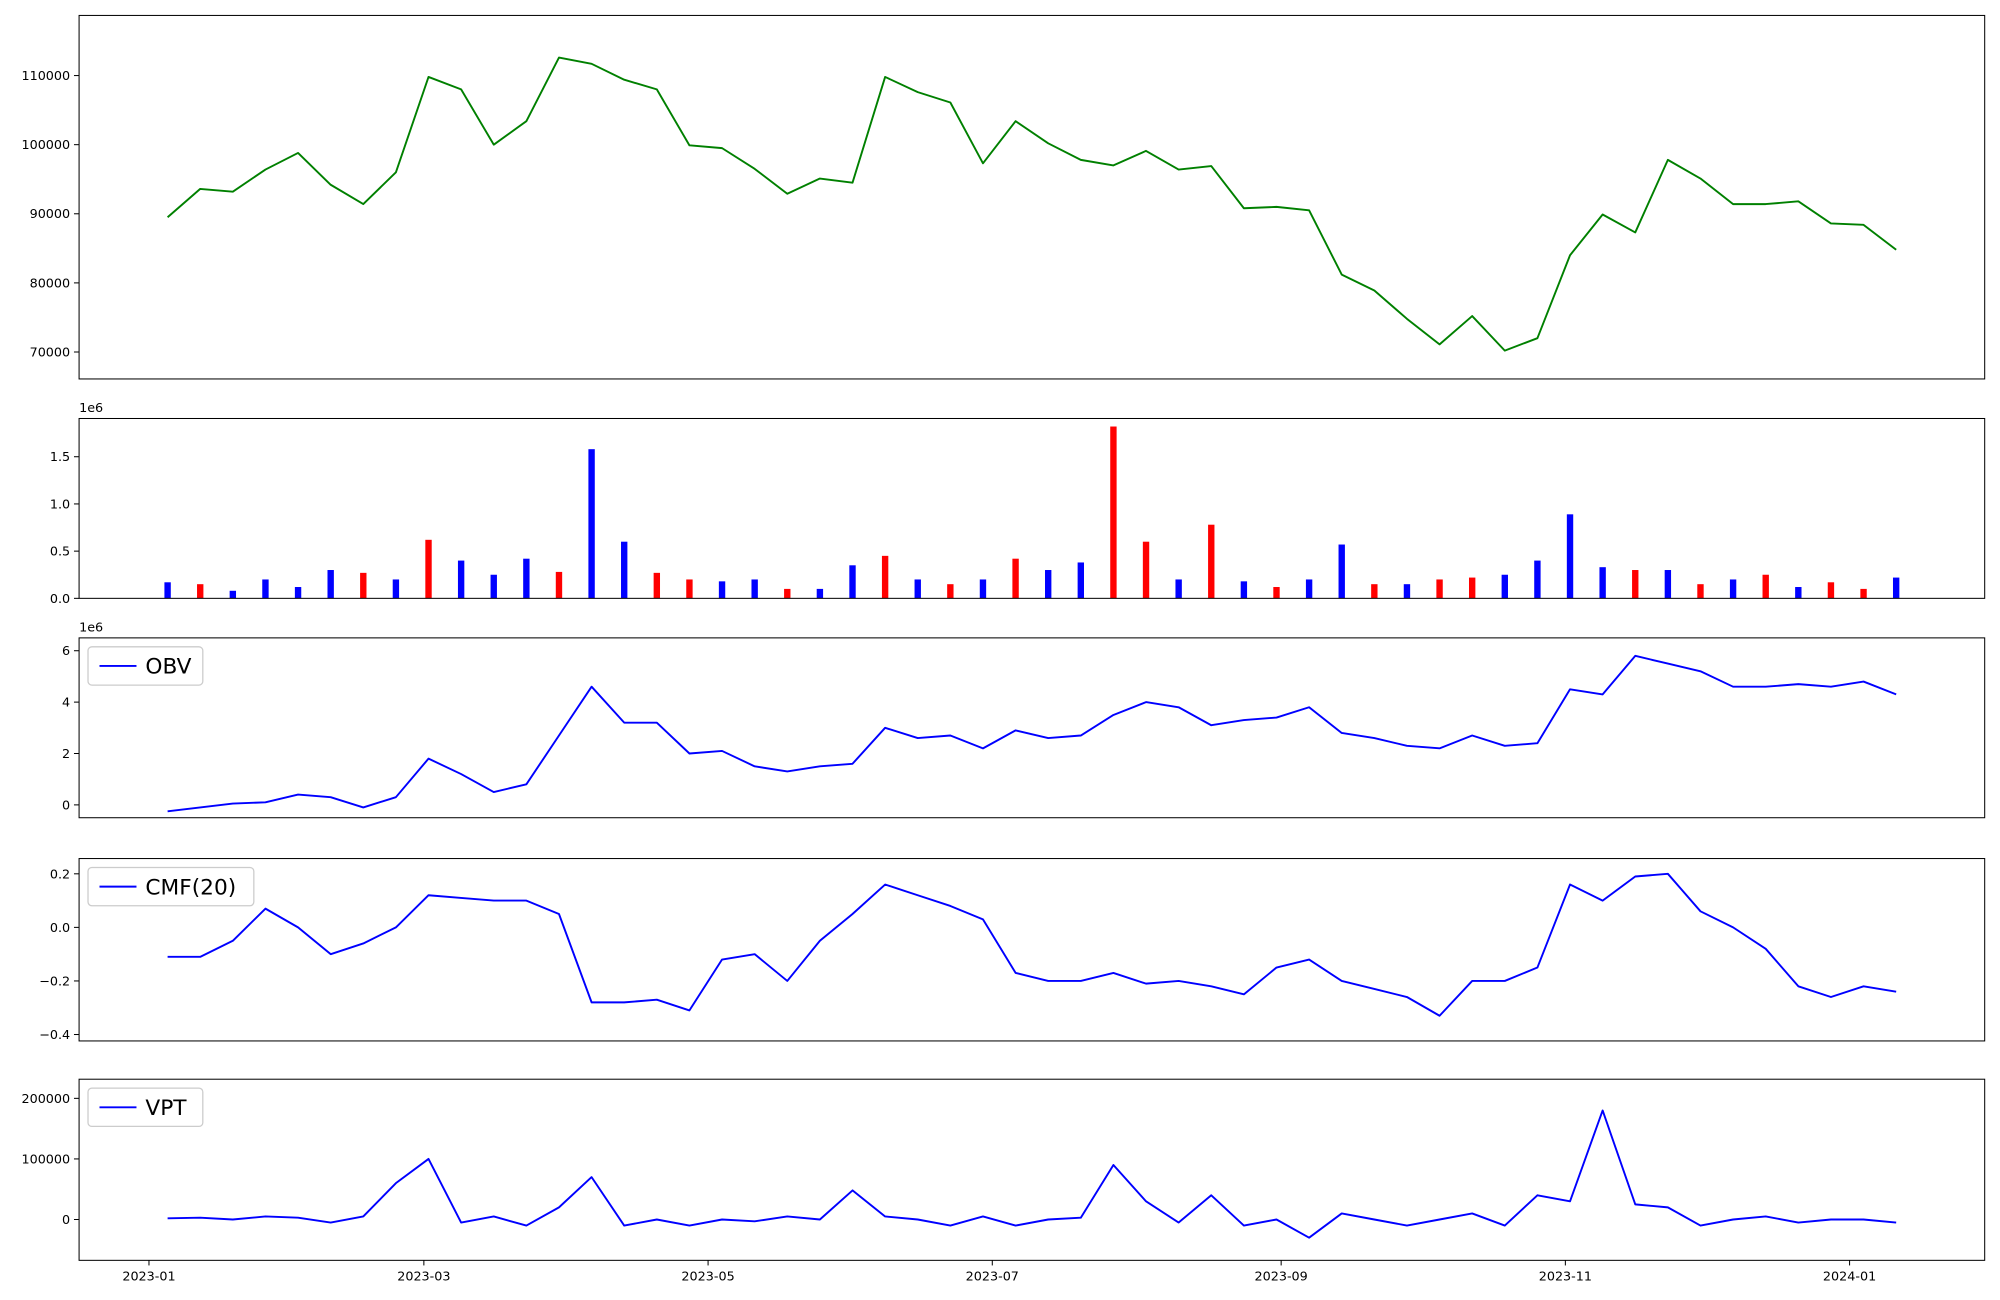 The image size is (2000, 1300). Describe the element at coordinates (166, 1108) in the screenshot. I see `legend-label: VPT` at that location.